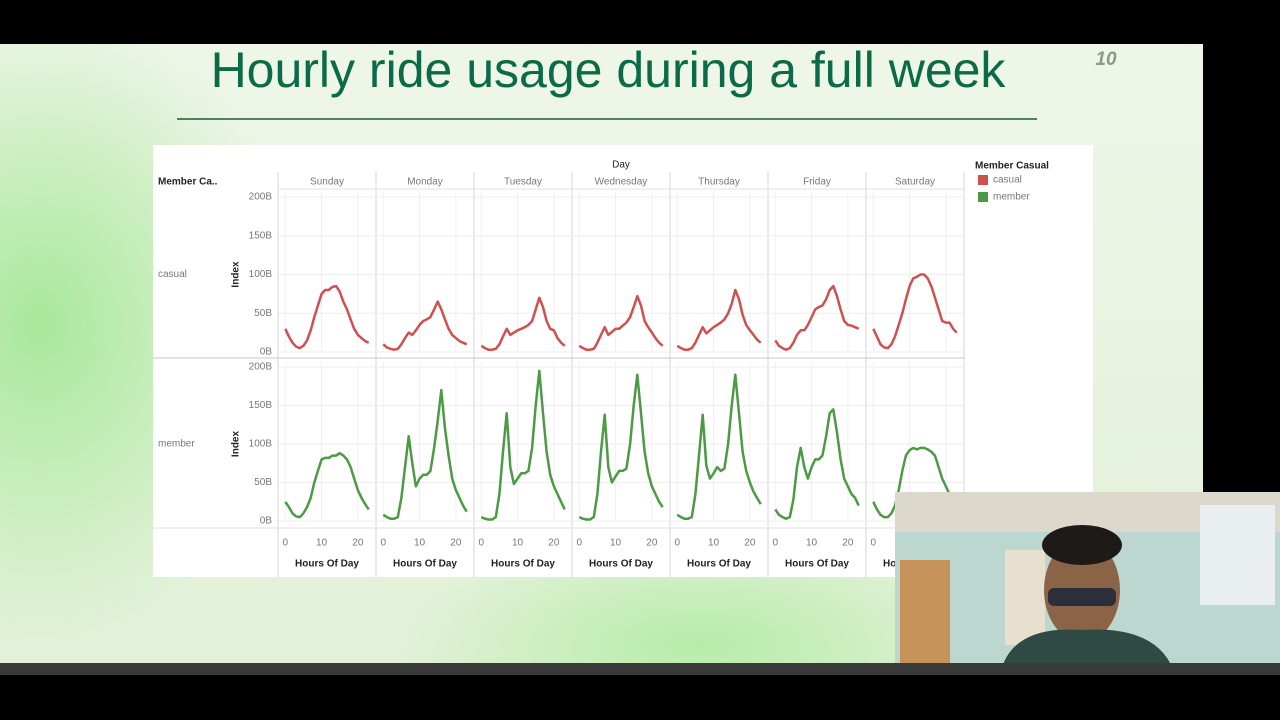  I want to click on webcam-person-hair, so click(1082, 545).